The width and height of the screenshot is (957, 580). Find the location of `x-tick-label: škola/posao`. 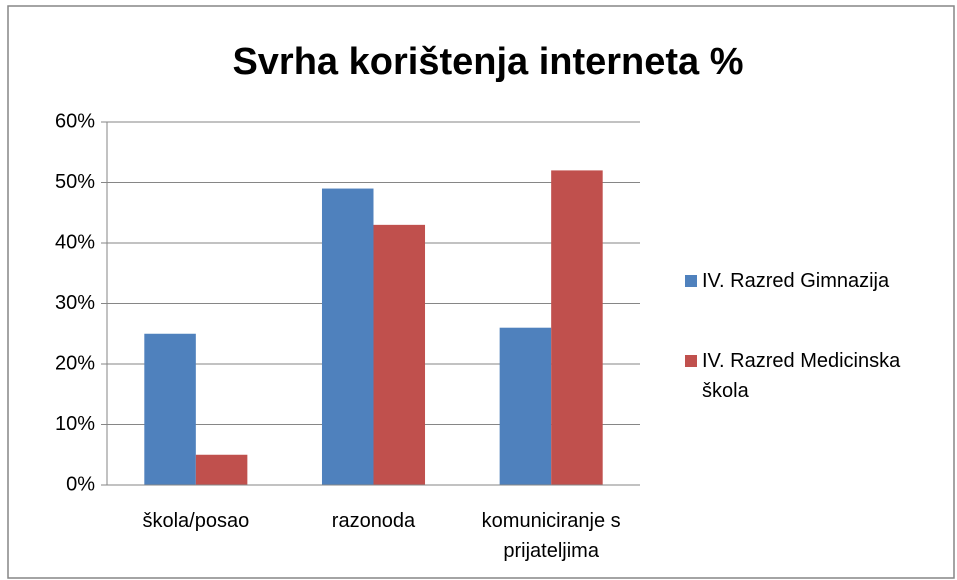

x-tick-label: škola/posao is located at coordinates (196, 521).